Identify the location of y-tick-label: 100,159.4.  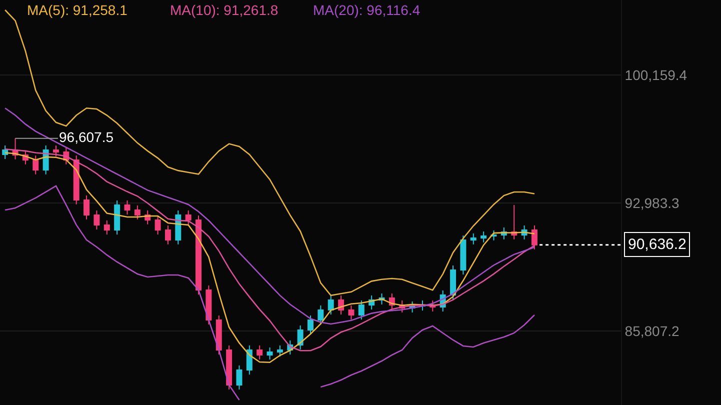
(656, 74).